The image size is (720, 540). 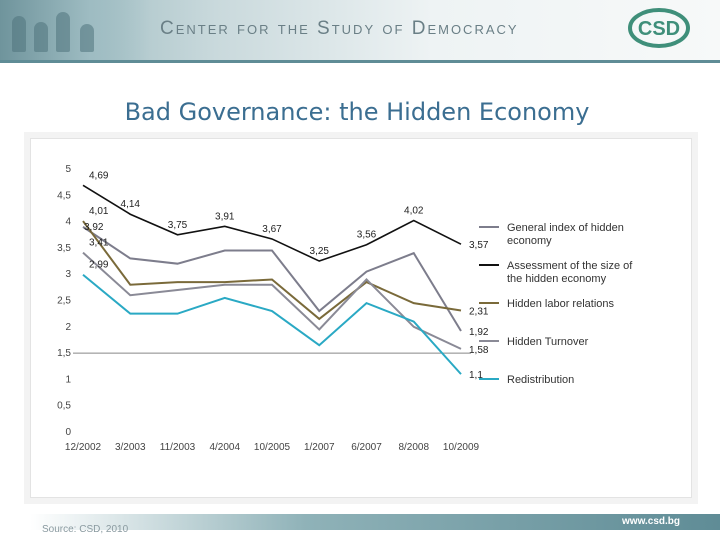 I want to click on x-tick-label: 10/2005, so click(x=272, y=447).